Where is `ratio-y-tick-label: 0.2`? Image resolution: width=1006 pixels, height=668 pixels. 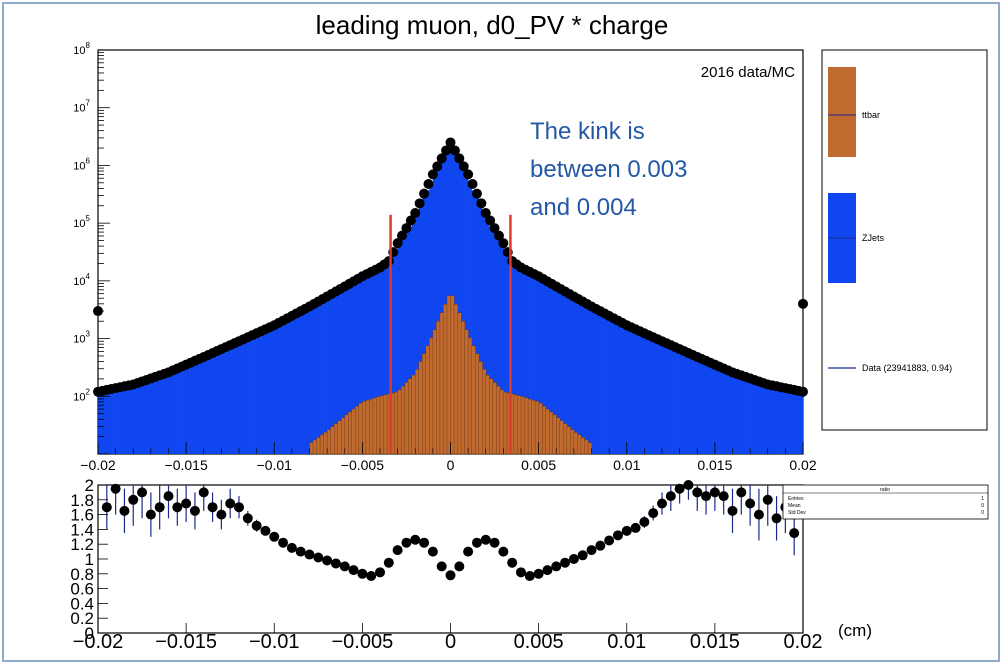 ratio-y-tick-label: 0.2 is located at coordinates (82, 618).